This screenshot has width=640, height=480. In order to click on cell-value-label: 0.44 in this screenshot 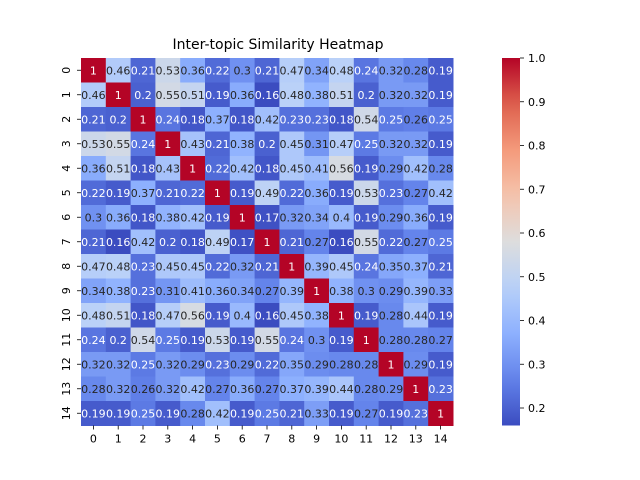, I will do `click(341, 389)`.